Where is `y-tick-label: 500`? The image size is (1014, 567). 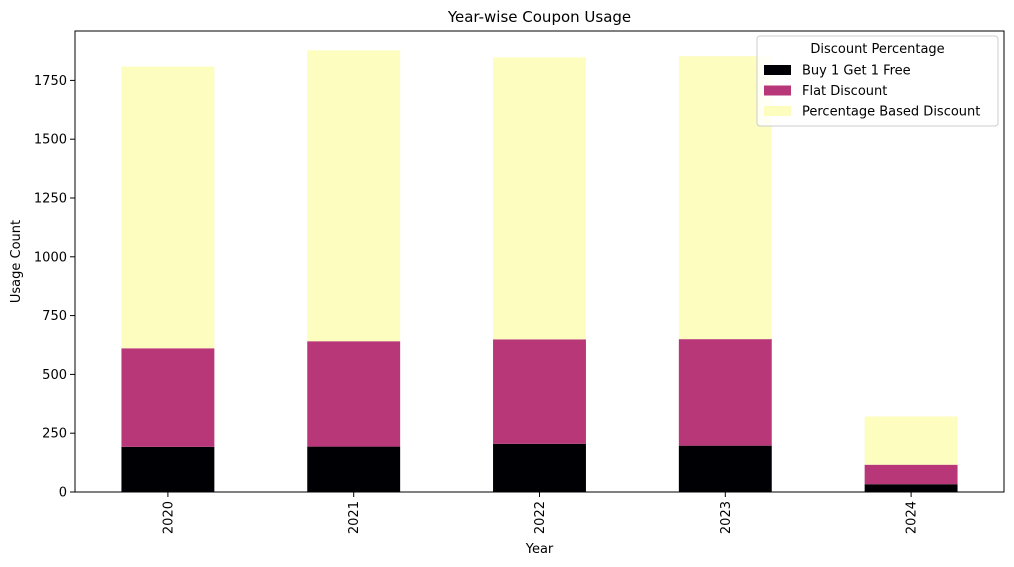
y-tick-label: 500 is located at coordinates (54, 375).